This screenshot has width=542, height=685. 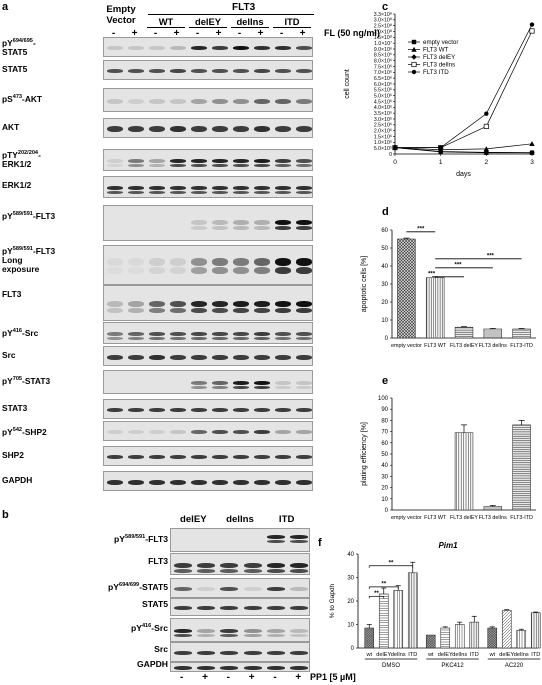 I want to click on y-tick-label: 40, so click(x=384, y=267).